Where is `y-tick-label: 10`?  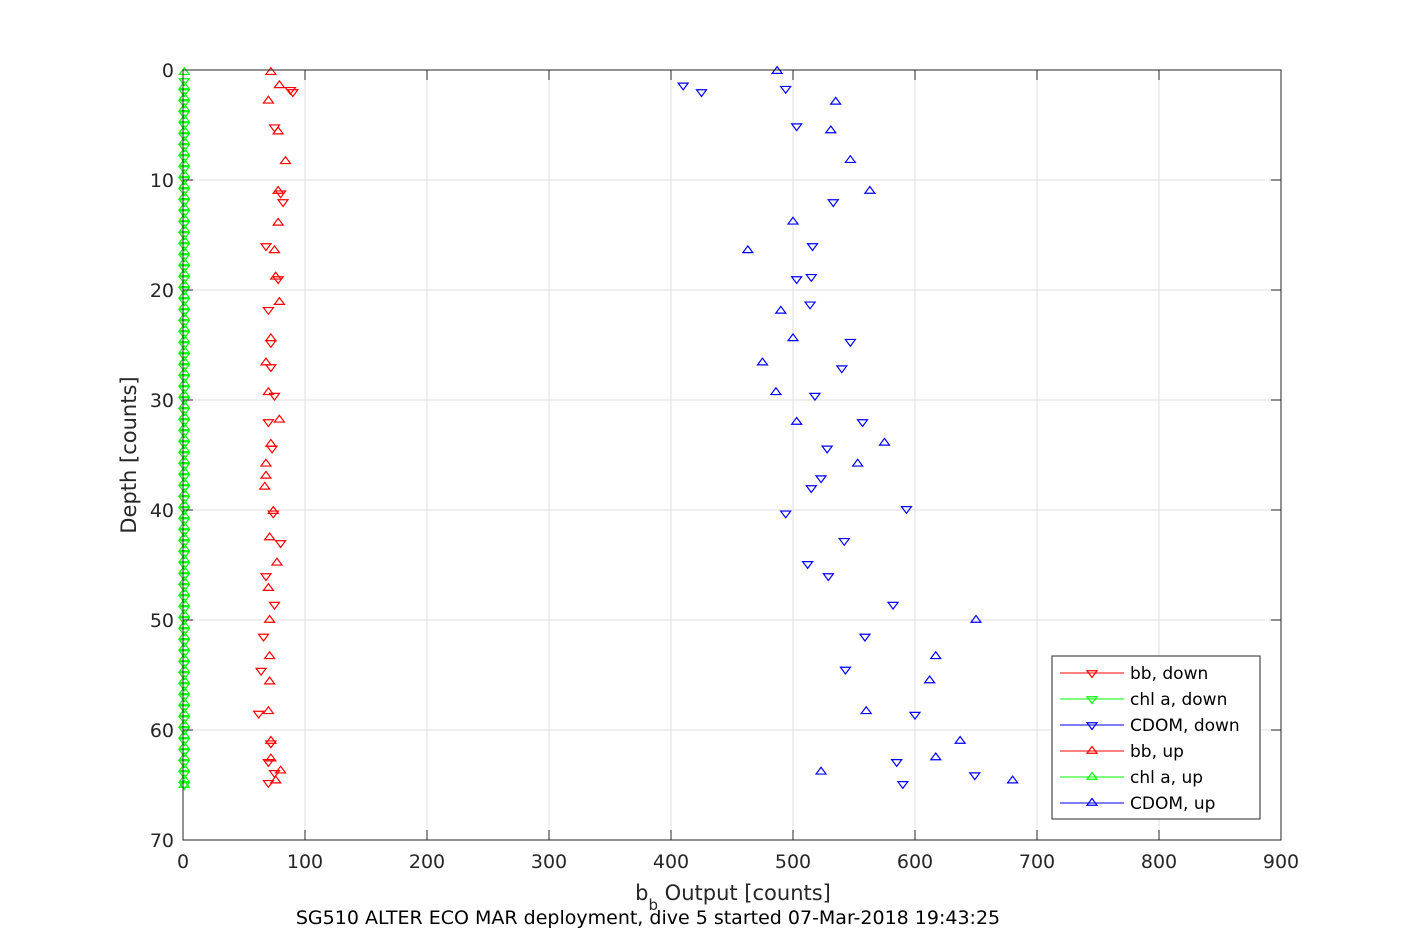
y-tick-label: 10 is located at coordinates (162, 181).